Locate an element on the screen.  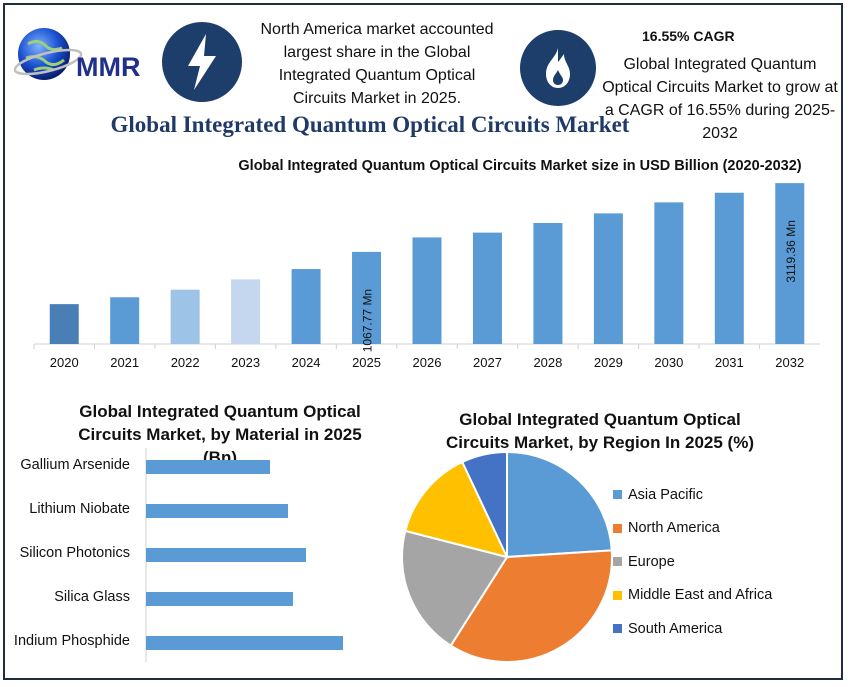
material-label: Silicon Photonics is located at coordinates (74, 553).